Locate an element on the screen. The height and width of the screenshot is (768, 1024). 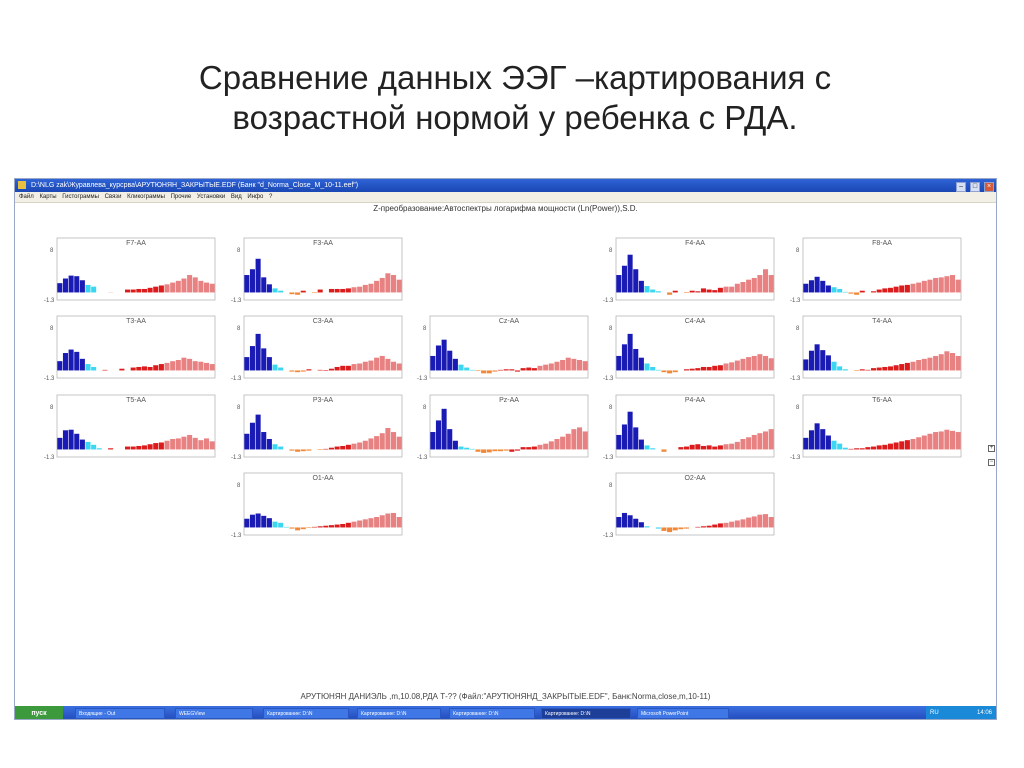
menu-help: ? is located at coordinates (270, 197).